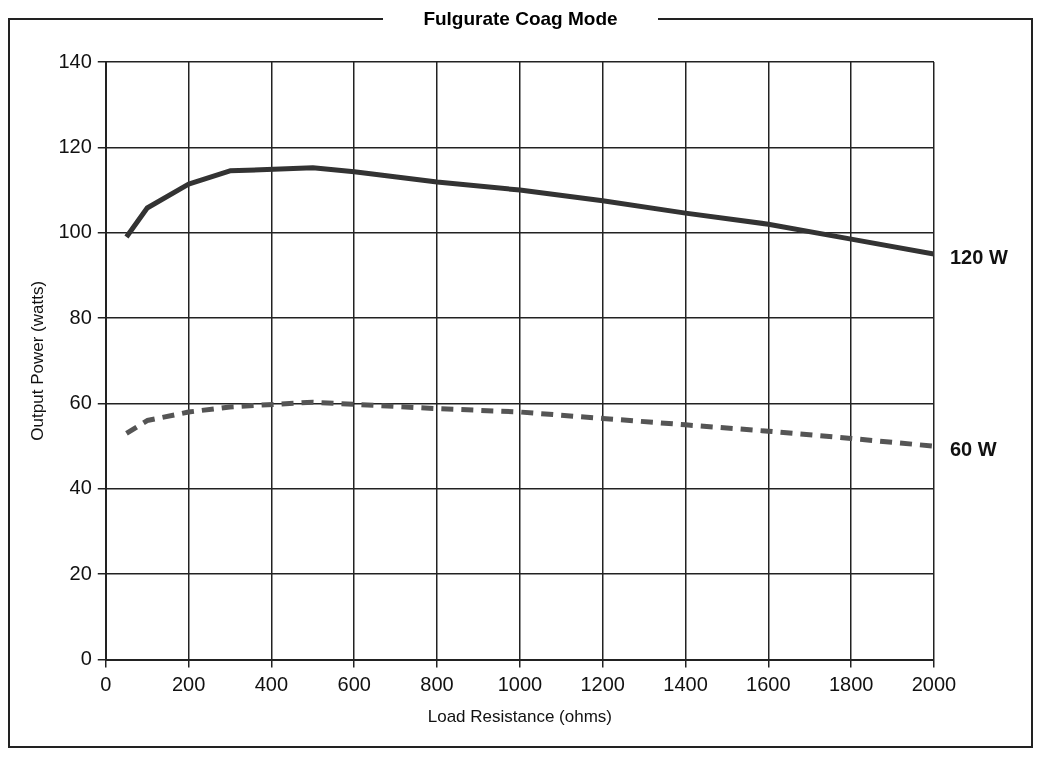 The height and width of the screenshot is (762, 1041). I want to click on y-tick-label: 60, so click(80, 402).